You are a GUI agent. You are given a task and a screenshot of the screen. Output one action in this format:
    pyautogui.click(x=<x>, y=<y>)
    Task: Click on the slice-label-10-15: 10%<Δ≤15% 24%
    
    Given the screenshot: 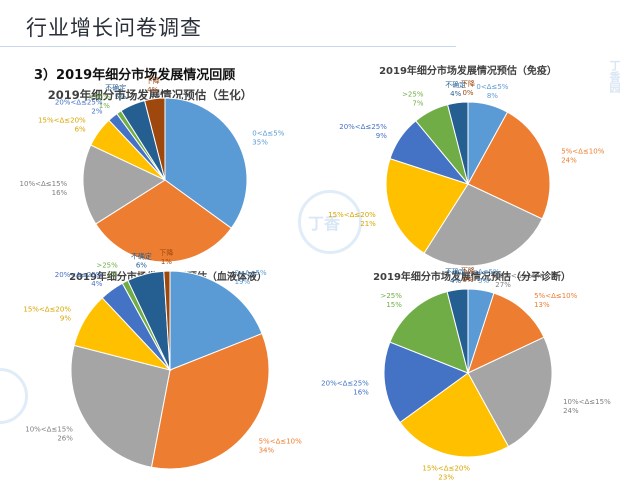 What is the action you would take?
    pyautogui.click(x=587, y=406)
    